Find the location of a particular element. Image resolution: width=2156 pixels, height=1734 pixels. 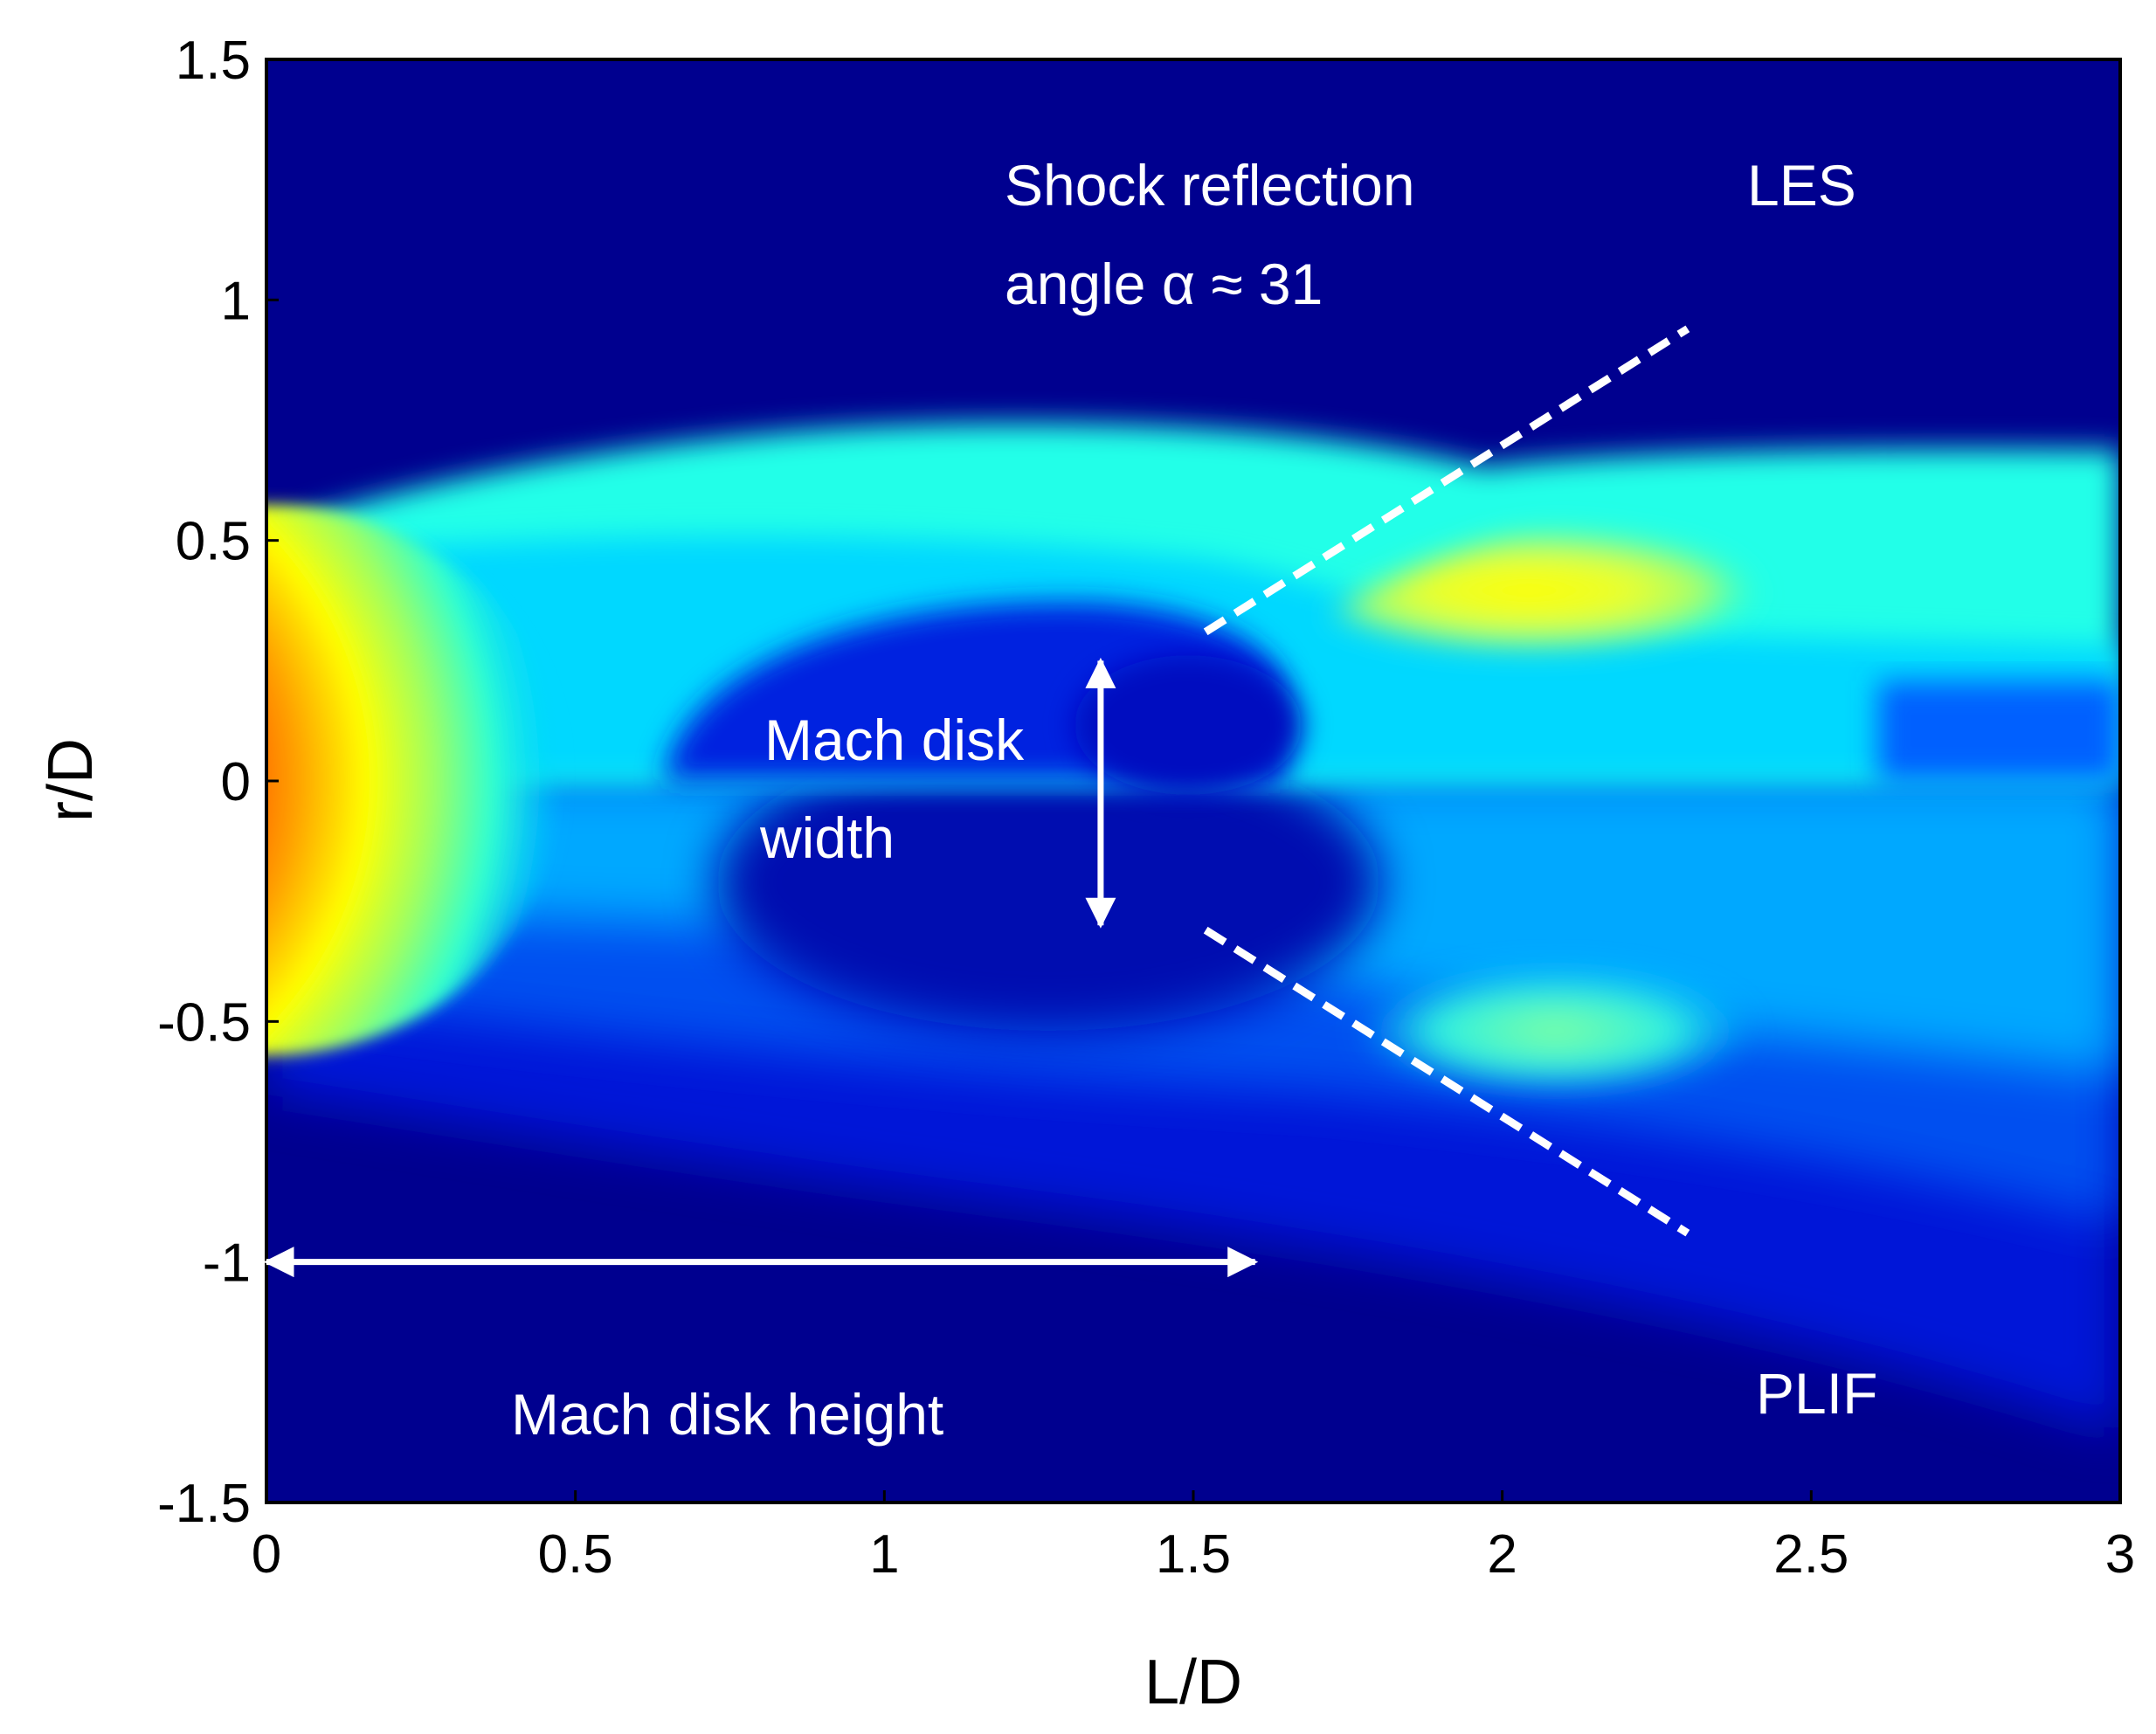

x-tick-label: 2.5 is located at coordinates (1811, 1554).